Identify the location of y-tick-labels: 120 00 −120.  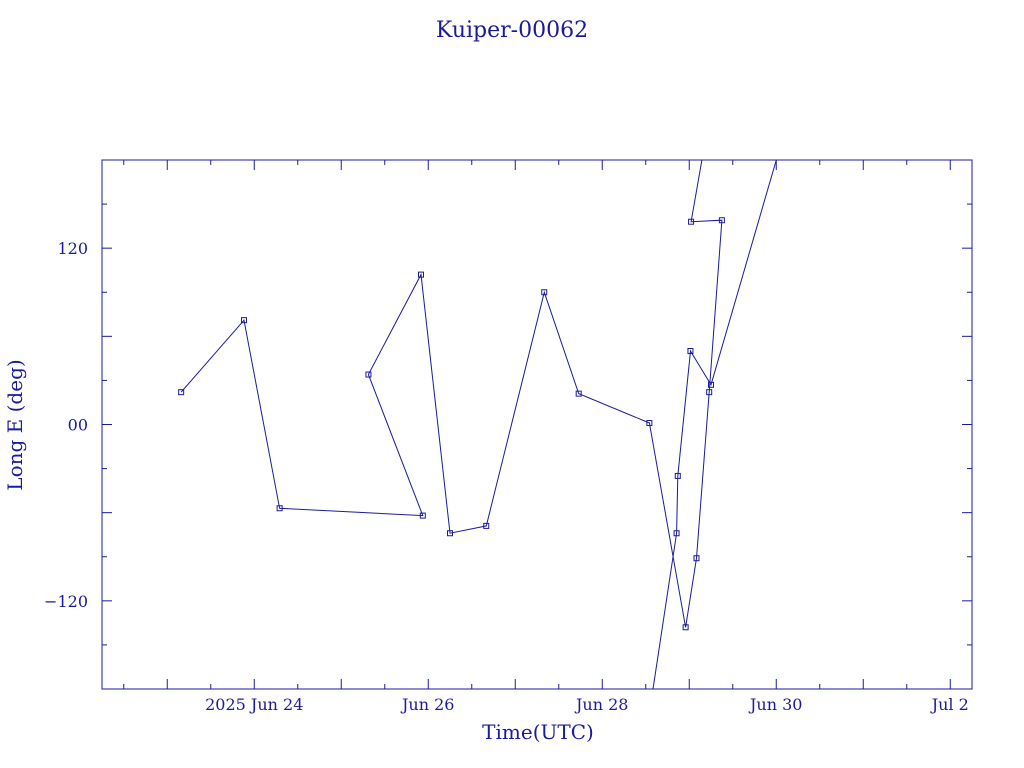
(66, 425).